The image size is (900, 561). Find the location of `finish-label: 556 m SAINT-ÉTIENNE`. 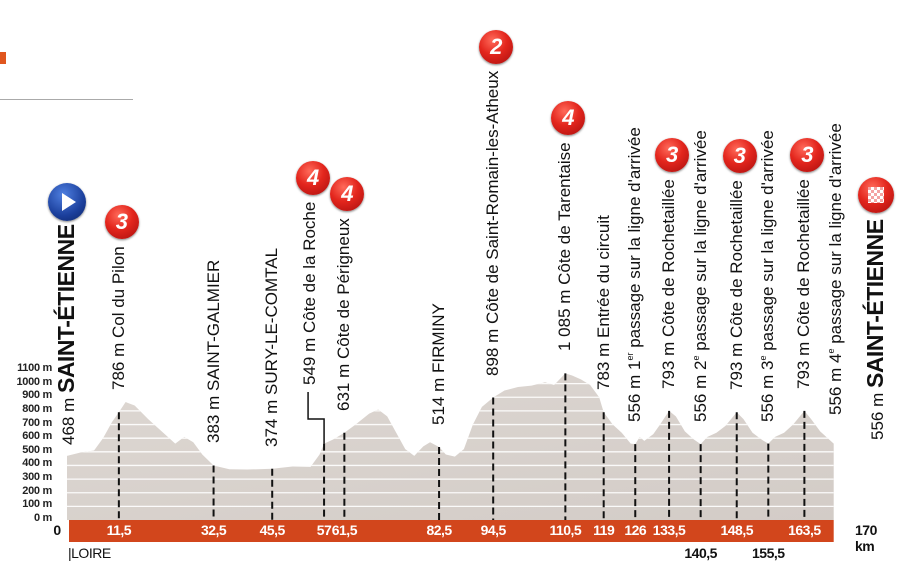

finish-label: 556 m SAINT-ÉTIENNE is located at coordinates (875, 329).